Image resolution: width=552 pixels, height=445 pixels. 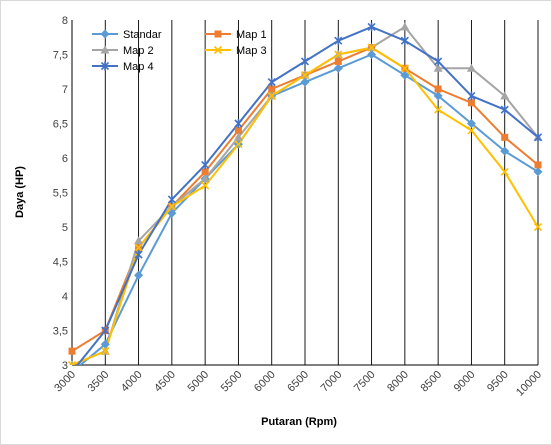 I want to click on y-tick-label: 5, so click(x=65, y=228).